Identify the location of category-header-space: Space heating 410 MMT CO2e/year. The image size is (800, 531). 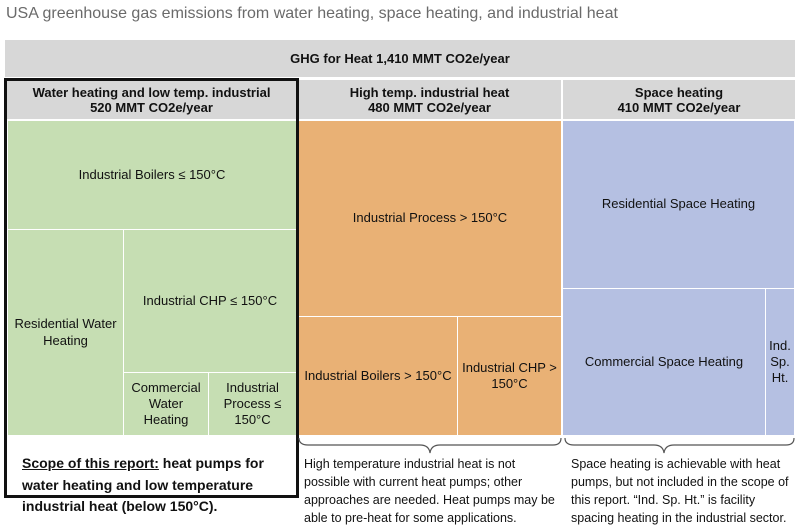
(679, 99).